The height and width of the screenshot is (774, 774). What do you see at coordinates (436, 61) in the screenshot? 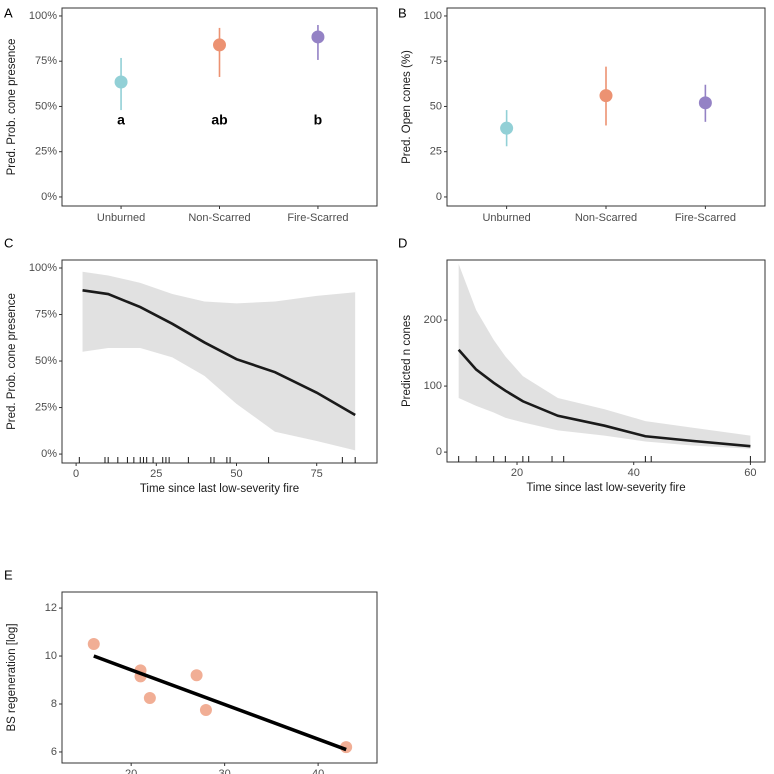
I see `y-tick-label: 75` at bounding box center [436, 61].